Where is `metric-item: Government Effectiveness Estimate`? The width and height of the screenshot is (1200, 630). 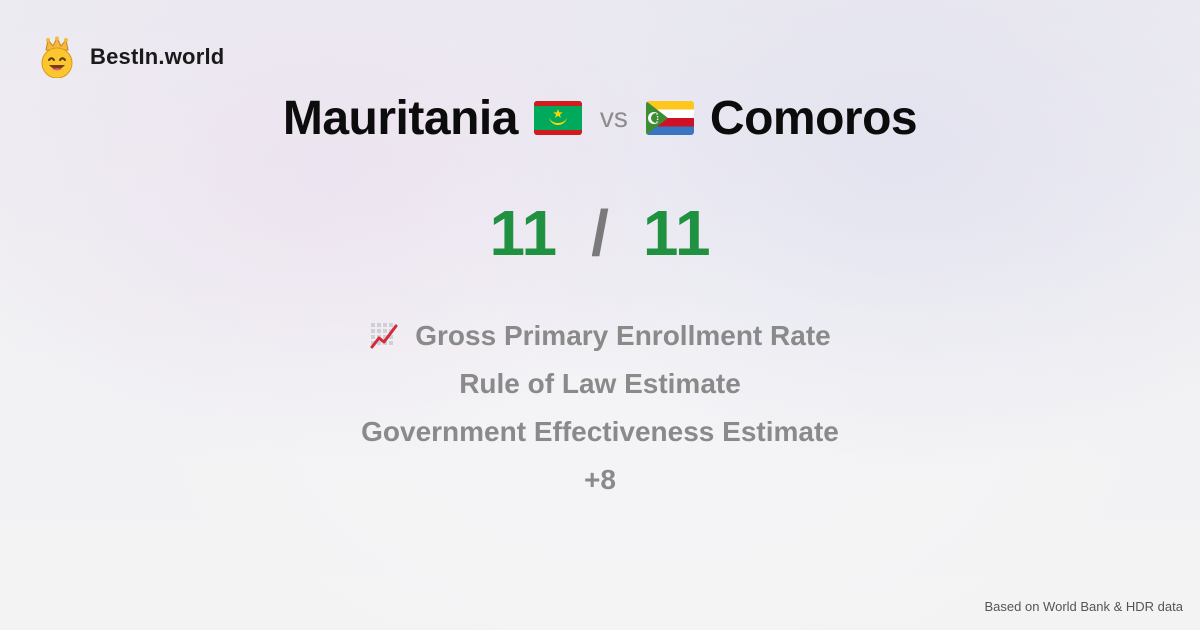 metric-item: Government Effectiveness Estimate is located at coordinates (600, 431).